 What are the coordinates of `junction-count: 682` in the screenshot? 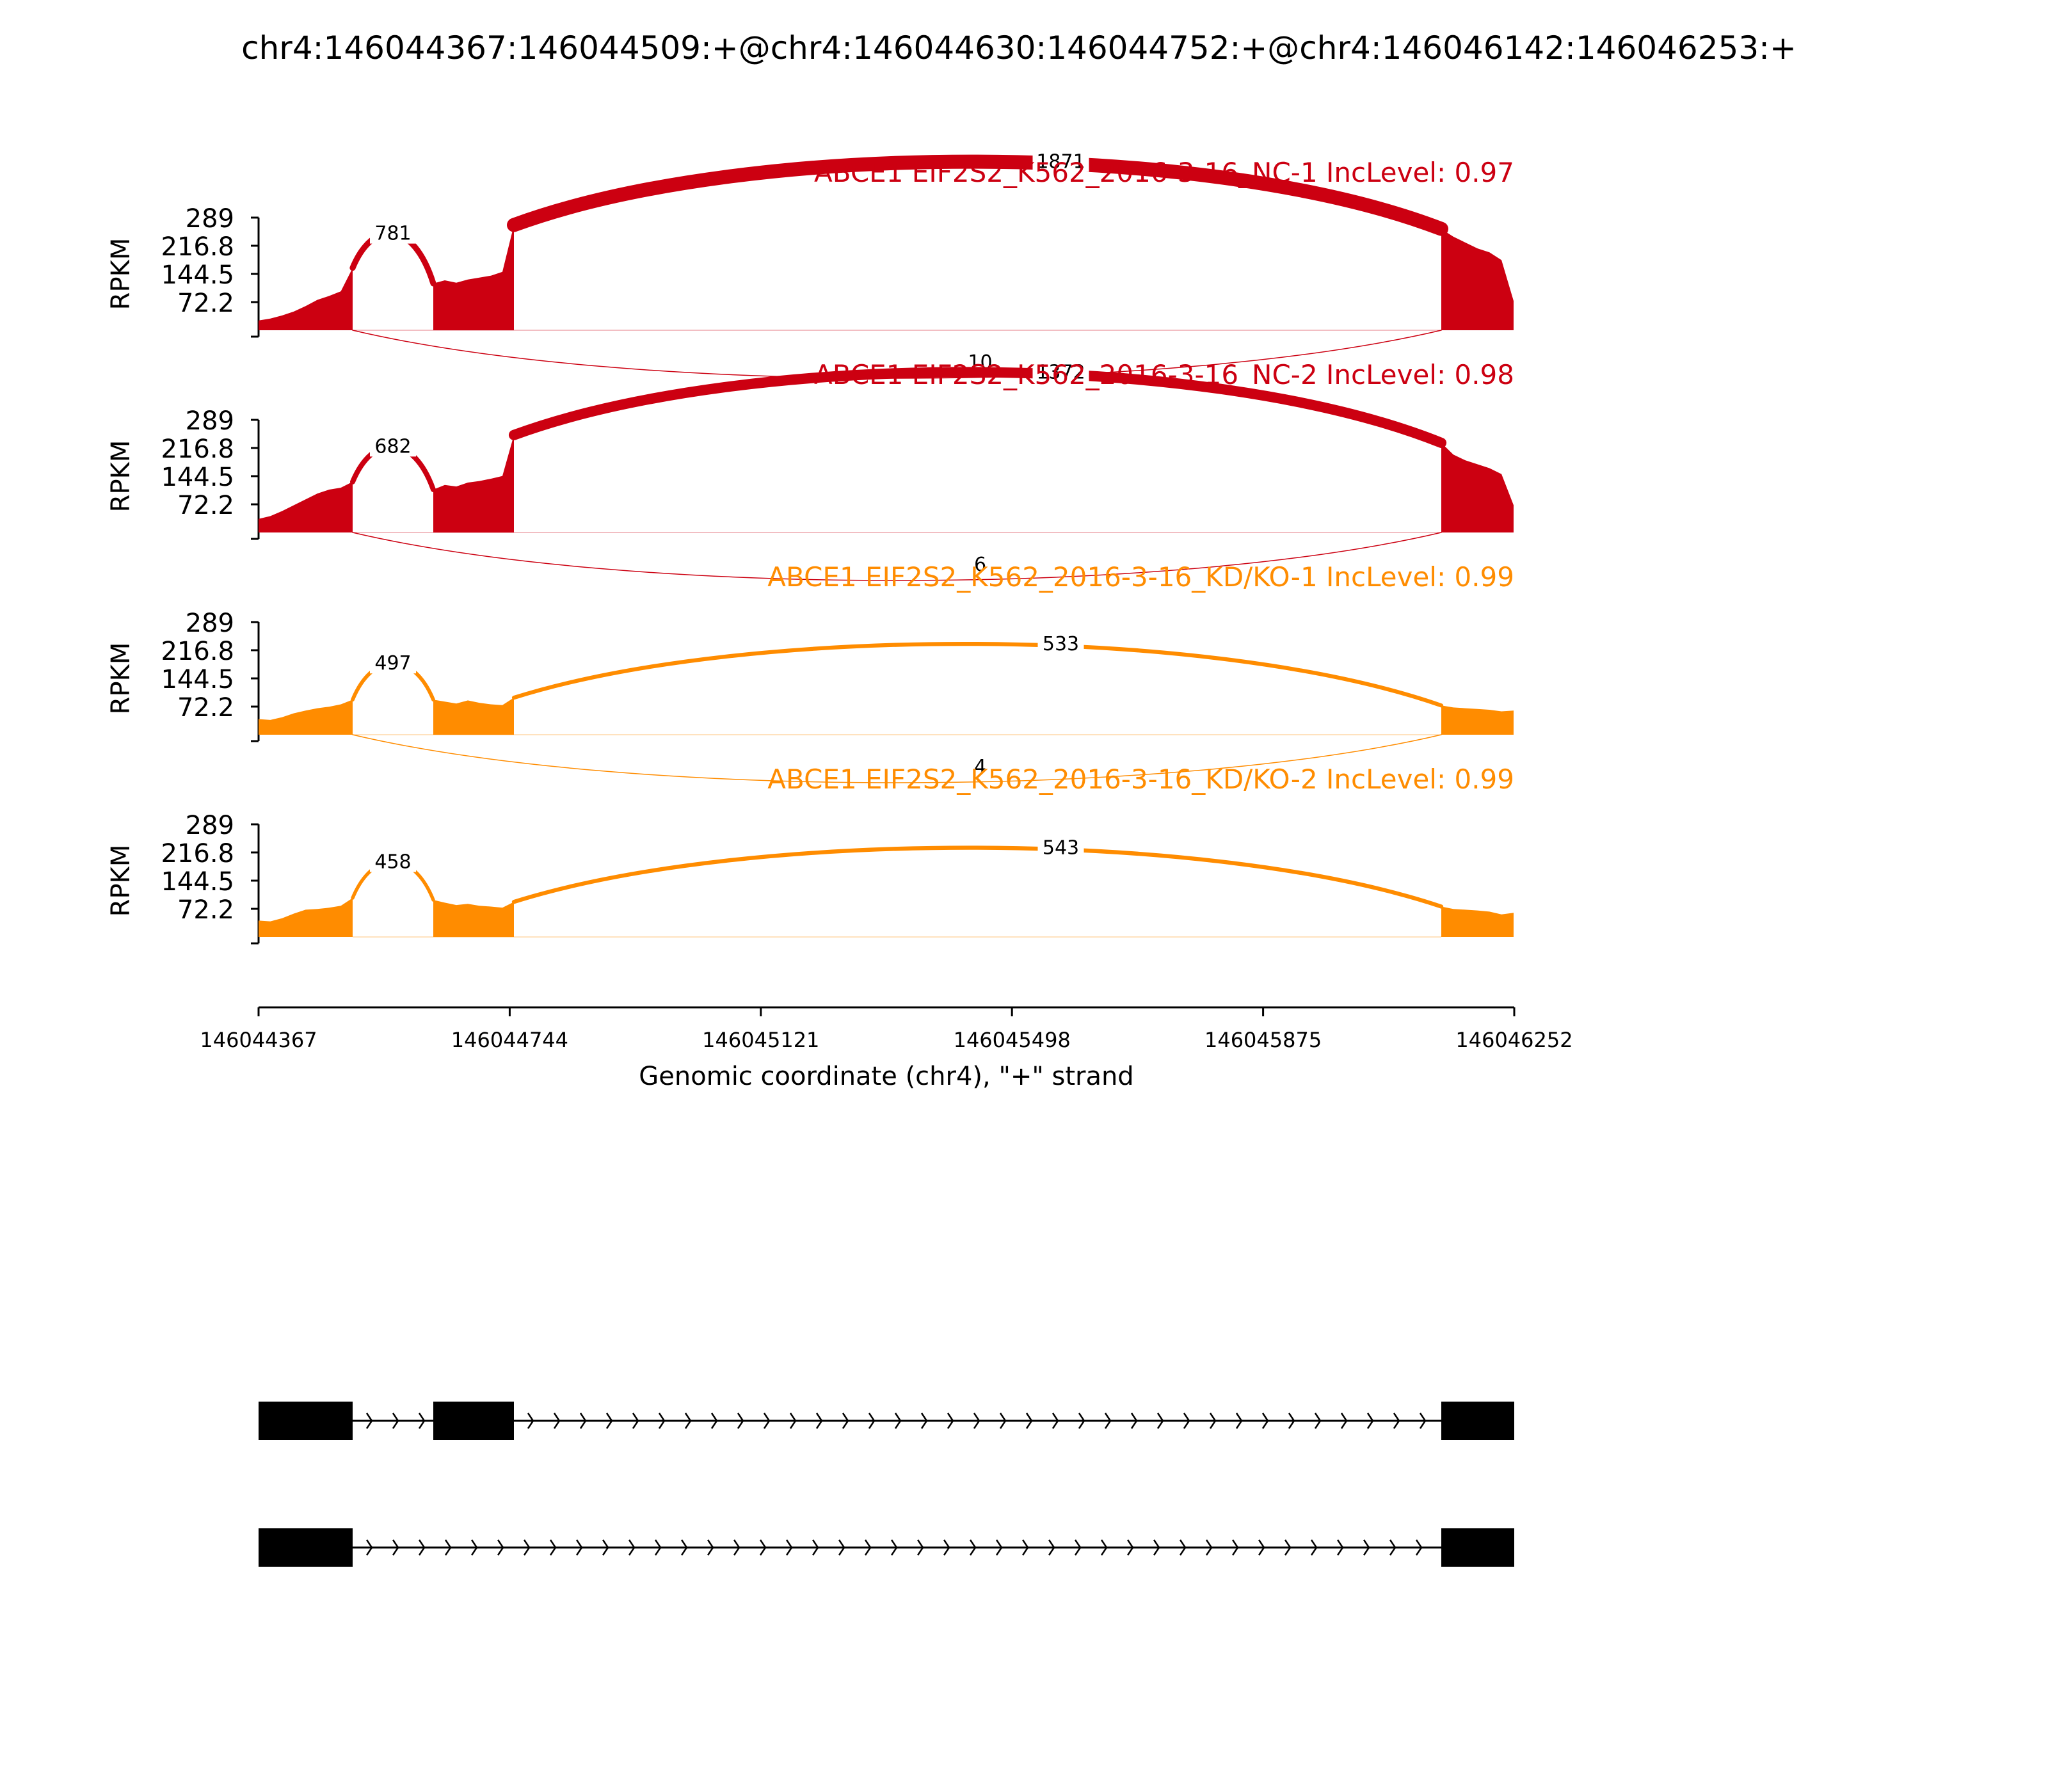 It's located at (392, 446).